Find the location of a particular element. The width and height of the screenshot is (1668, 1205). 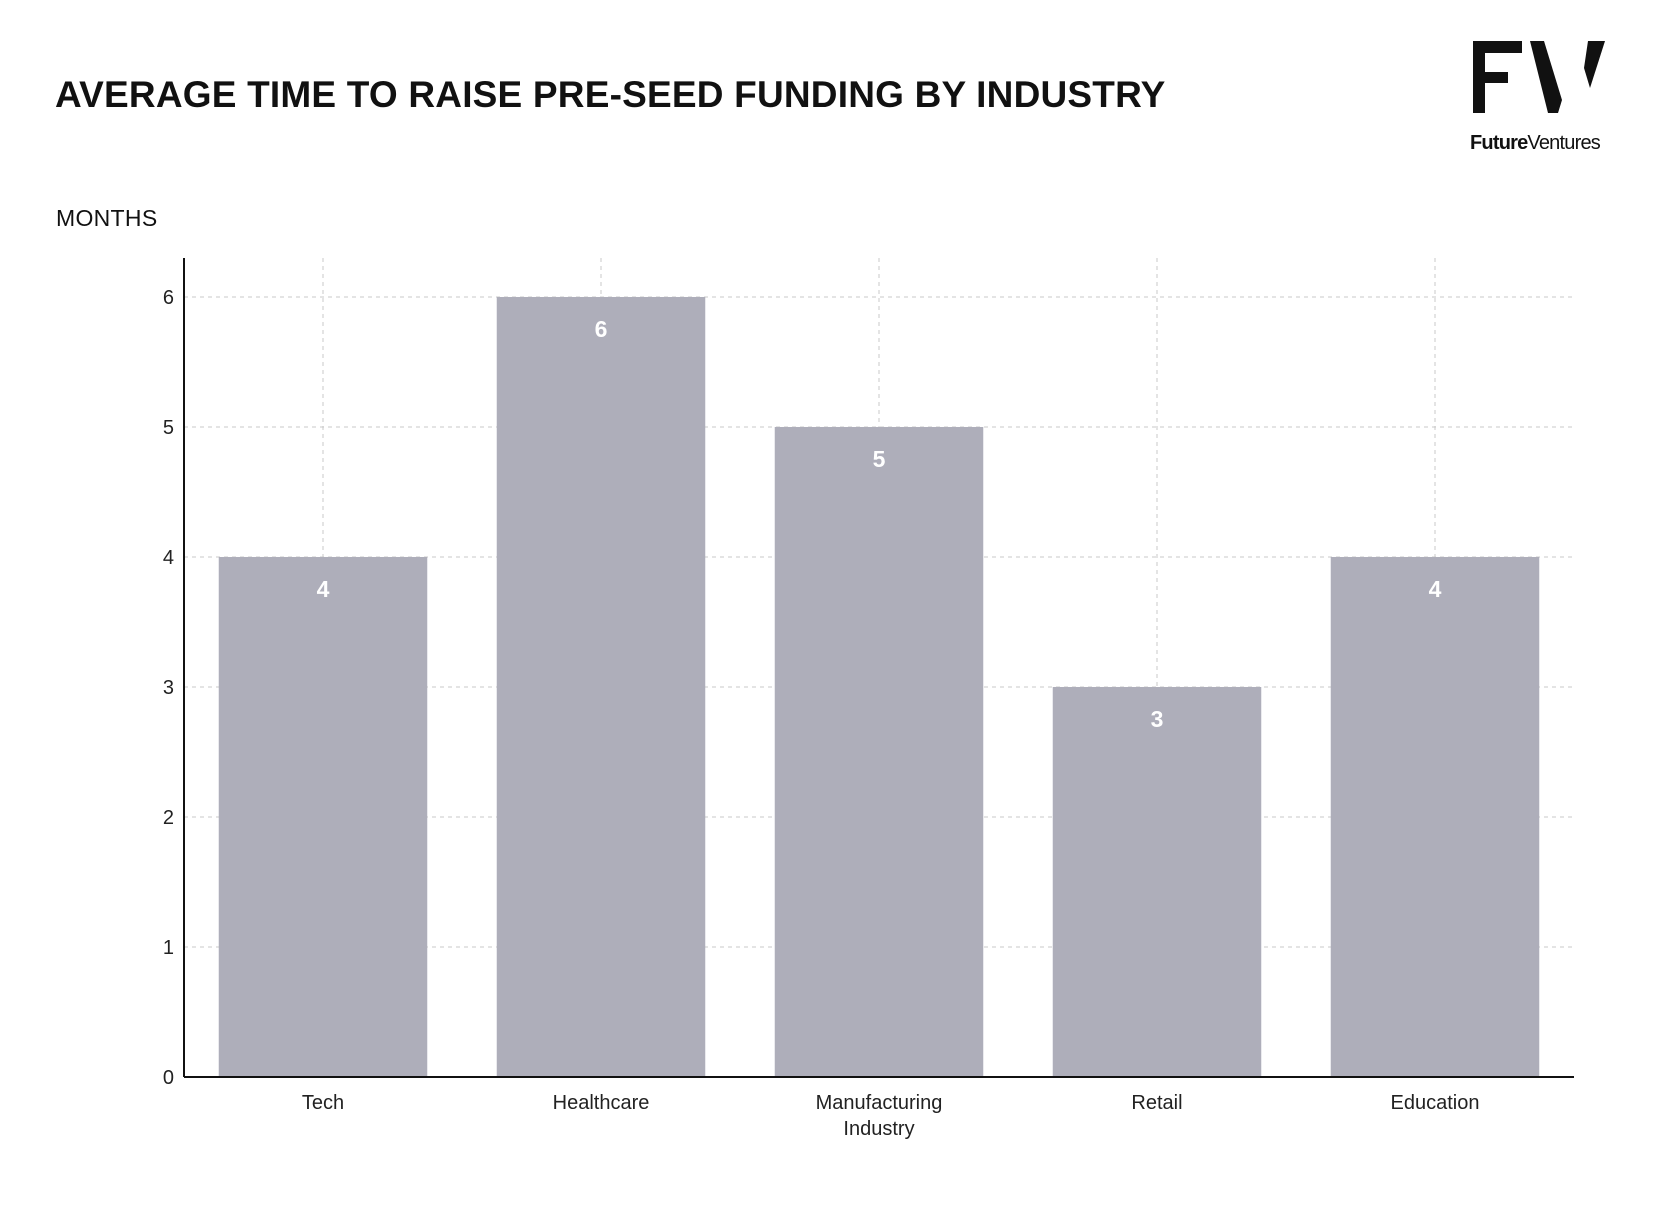

x-tick-label: Tech is located at coordinates (323, 1103).